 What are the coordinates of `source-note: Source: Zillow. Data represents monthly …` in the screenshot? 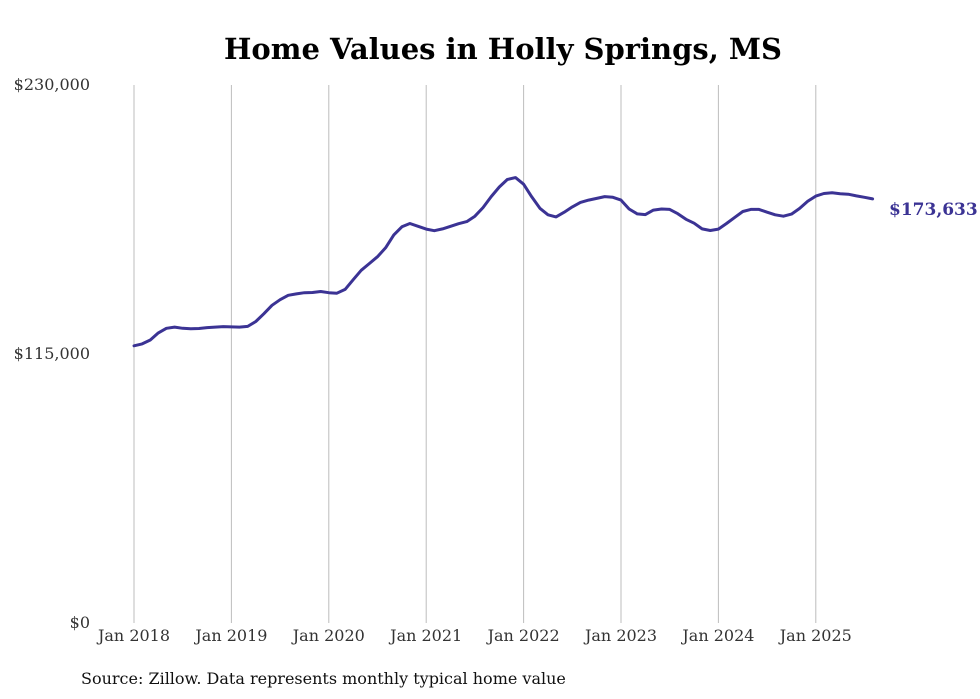 It's located at (323, 678).